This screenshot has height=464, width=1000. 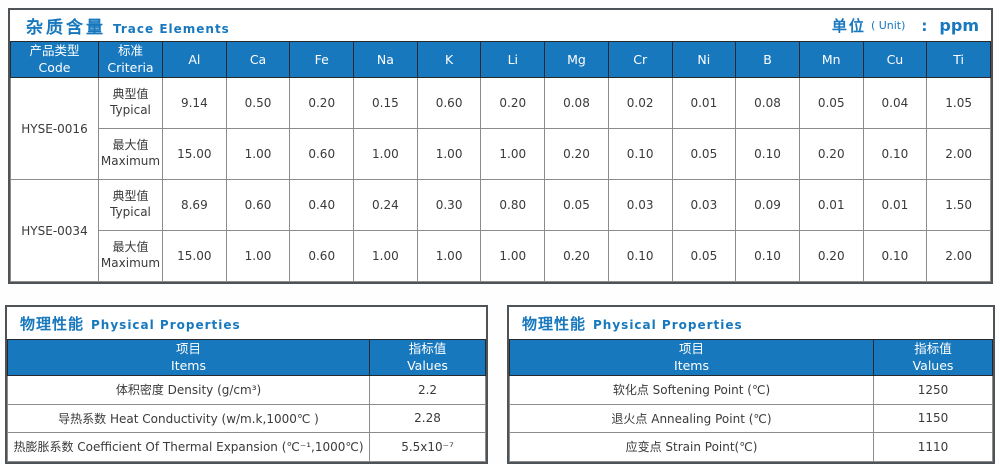 I want to click on col-header-product-zh: 产品类型, so click(x=54, y=50).